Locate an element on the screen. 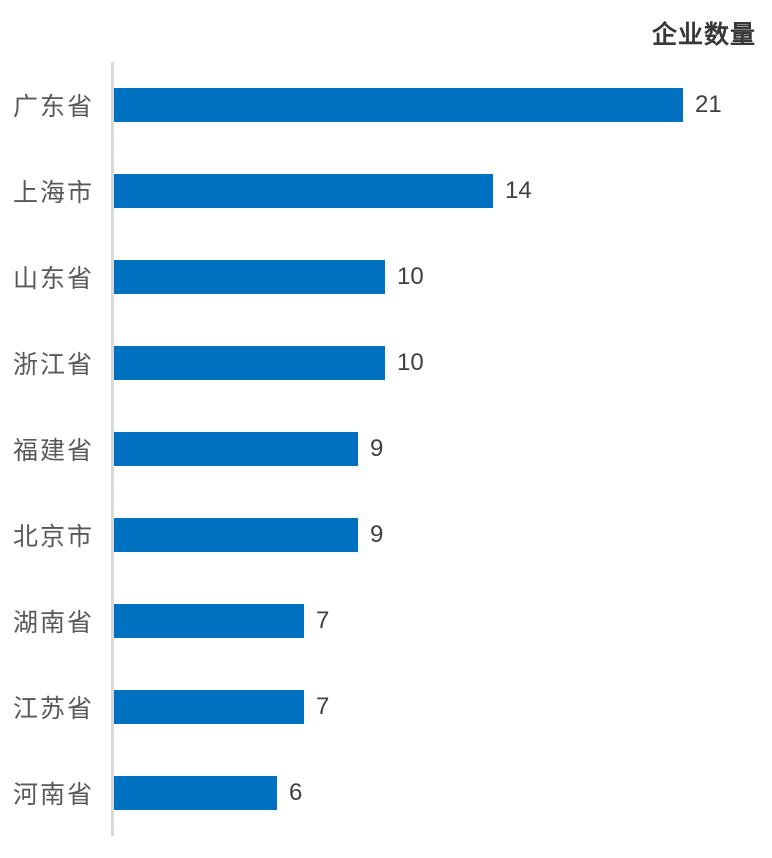 The width and height of the screenshot is (772, 858). chart-row: 湖南省 7 is located at coordinates (386, 621).